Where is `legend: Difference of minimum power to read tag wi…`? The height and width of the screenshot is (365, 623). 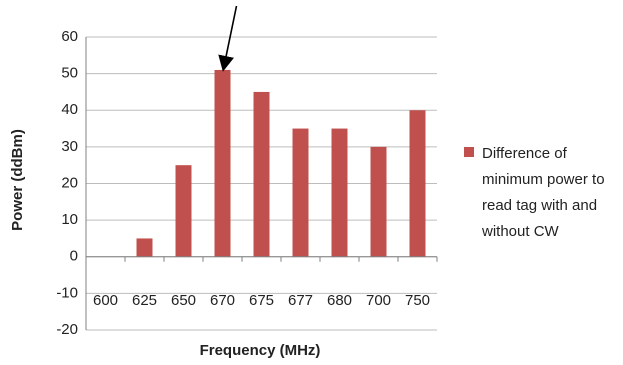
legend: Difference of minimum power to read tag wi… is located at coordinates (534, 192).